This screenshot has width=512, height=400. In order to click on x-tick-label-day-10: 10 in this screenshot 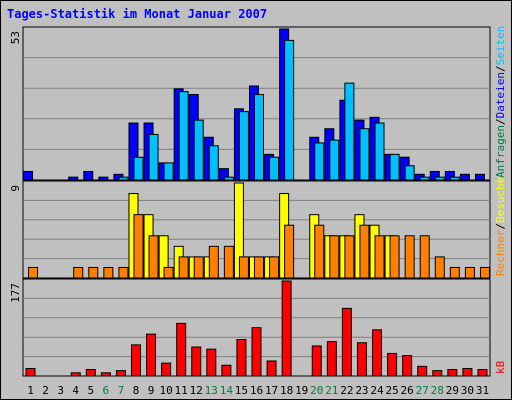, I will do `click(165, 390)`.